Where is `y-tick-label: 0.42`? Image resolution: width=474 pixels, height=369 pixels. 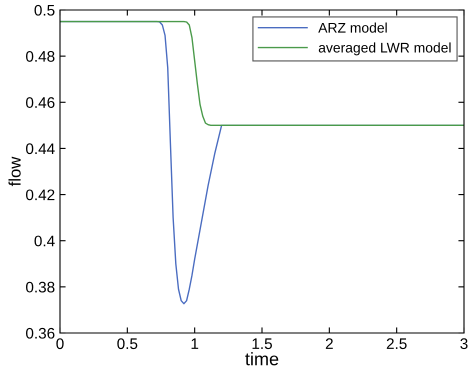 y-tick-label: 0.42 is located at coordinates (40, 194).